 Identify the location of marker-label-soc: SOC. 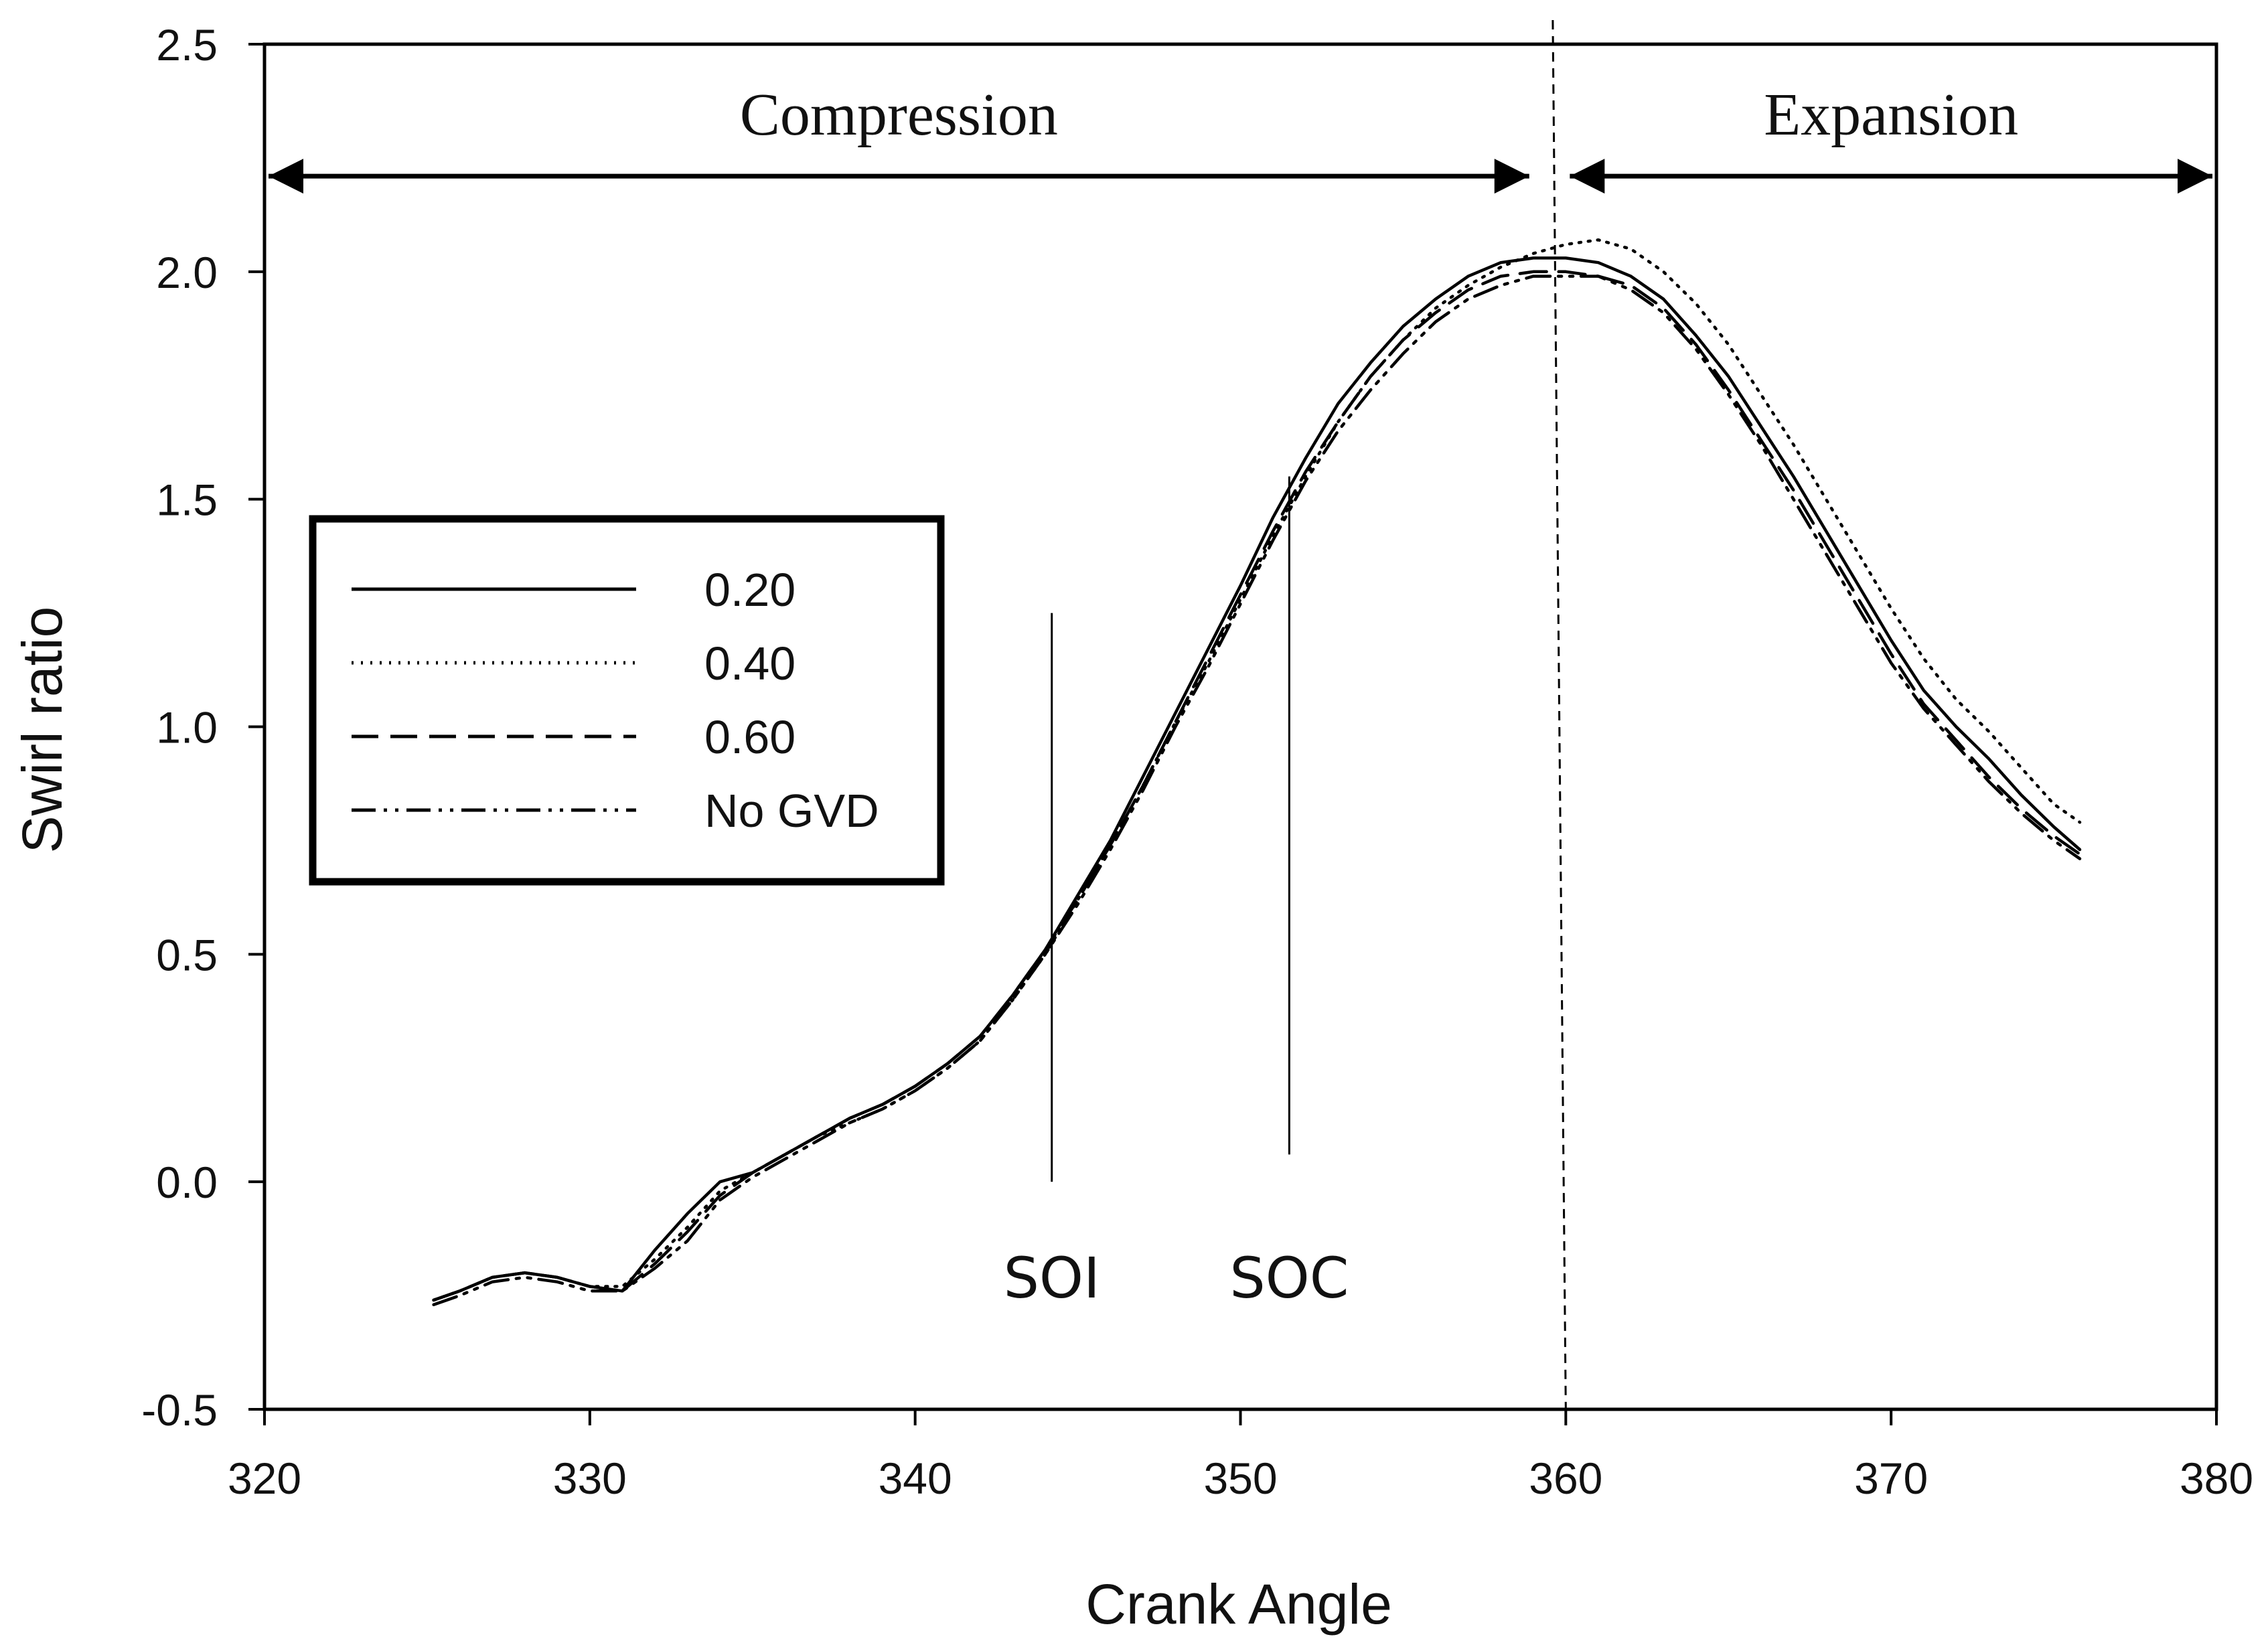
(1289, 1278).